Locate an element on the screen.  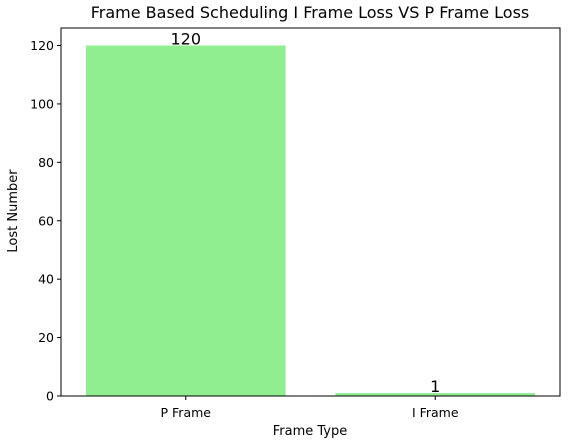
y-axis-label: Lost Number is located at coordinates (13, 211).